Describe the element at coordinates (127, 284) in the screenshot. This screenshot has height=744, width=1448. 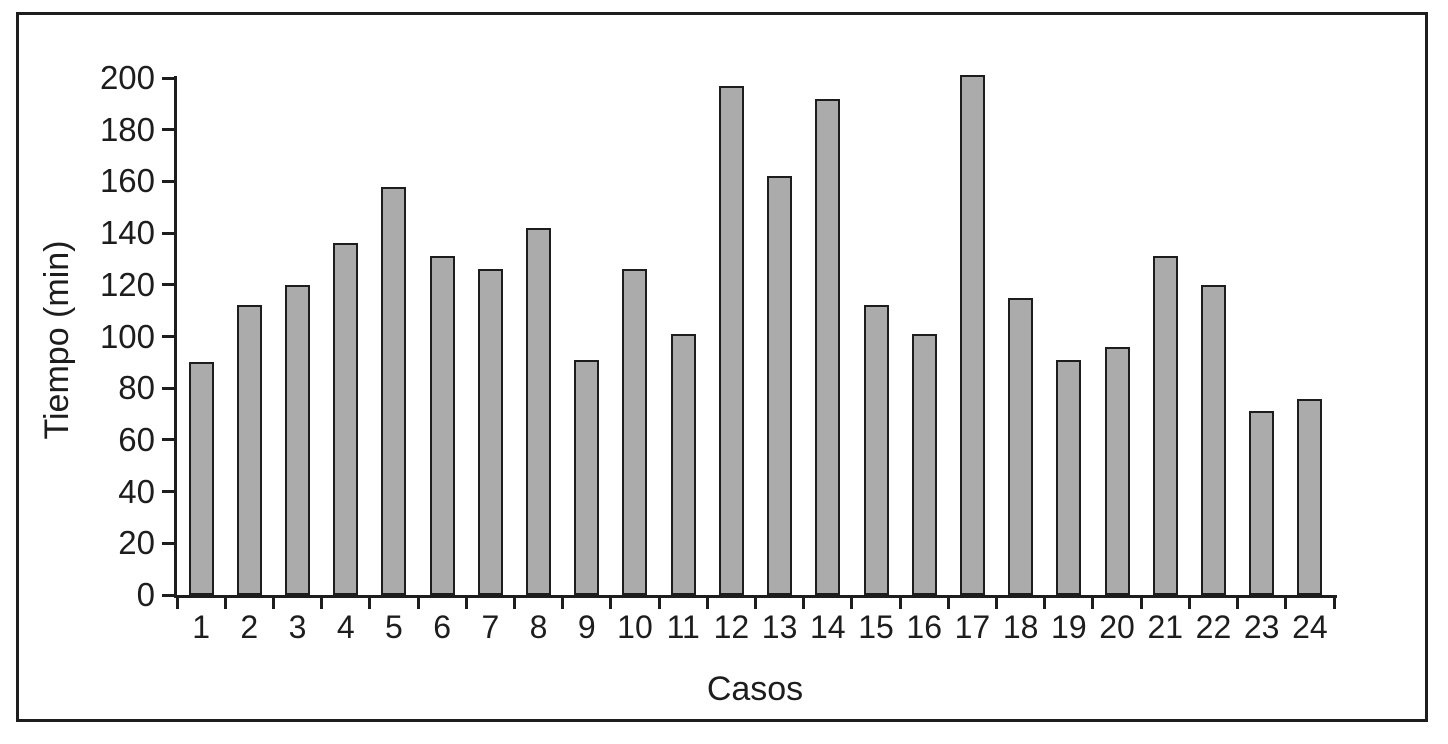
I see `y-tick-label: 120` at that location.